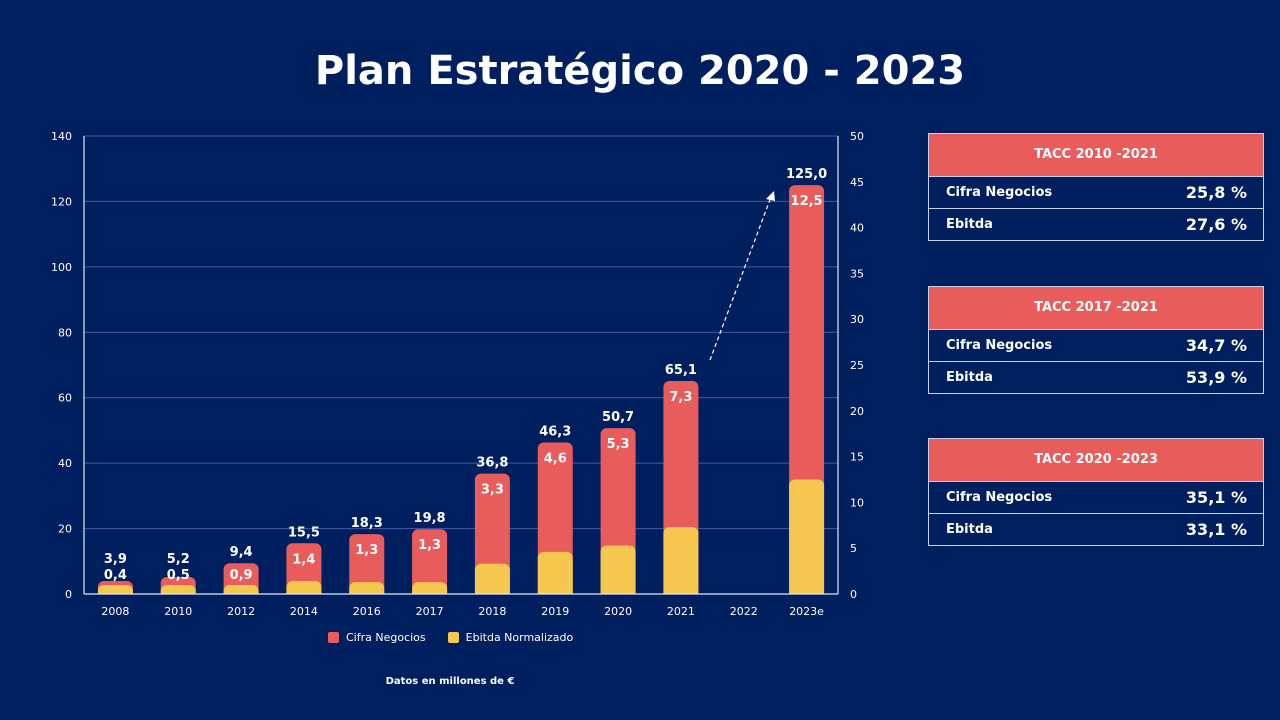  What do you see at coordinates (857, 457) in the screenshot?
I see `y-right-tick-label: 15` at bounding box center [857, 457].